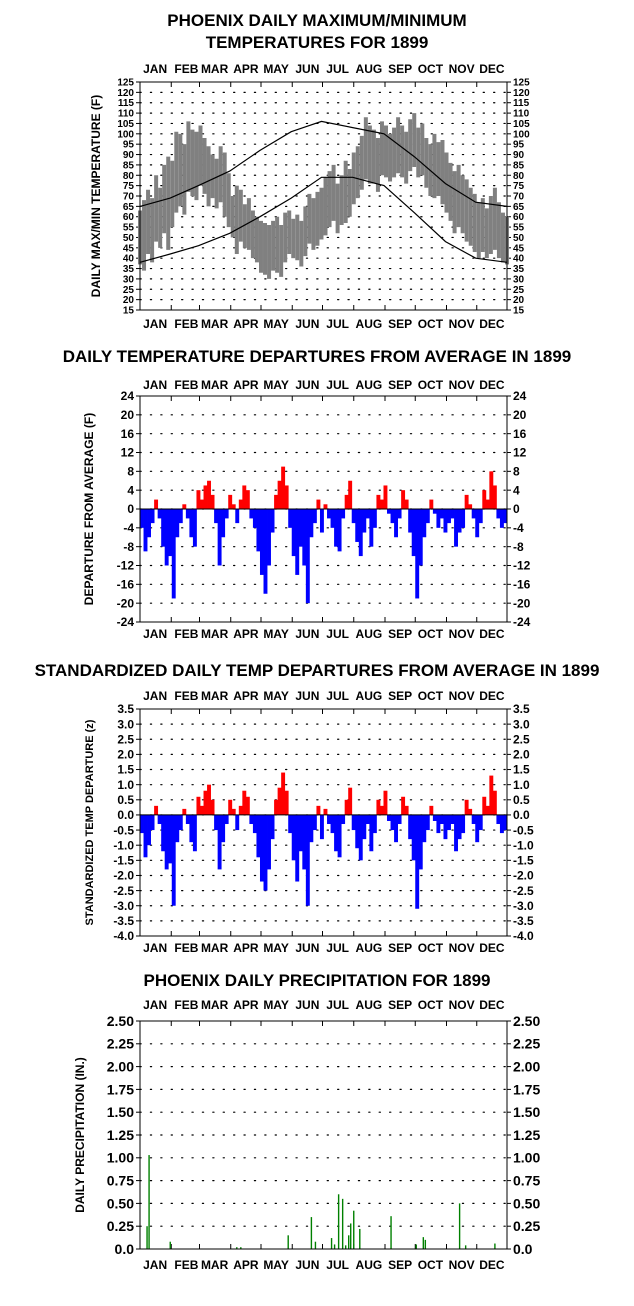  I want to click on y-tick-label-left: 20, so click(128, 415).